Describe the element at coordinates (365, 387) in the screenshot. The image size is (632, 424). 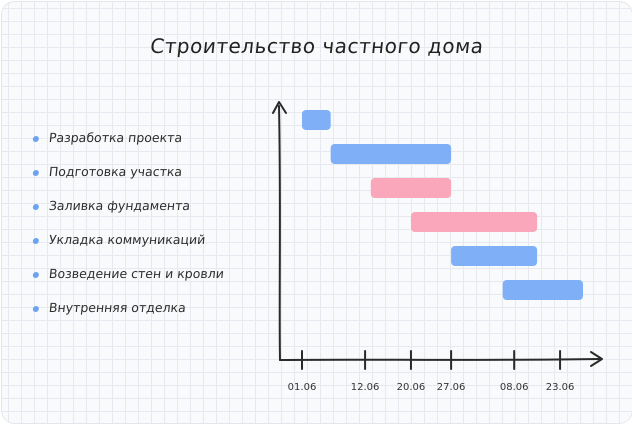
I see `x-tick-label: 12.06` at that location.